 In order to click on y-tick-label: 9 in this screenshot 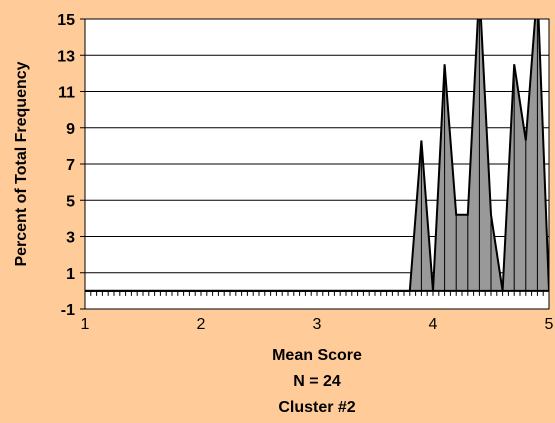, I will do `click(70, 129)`.